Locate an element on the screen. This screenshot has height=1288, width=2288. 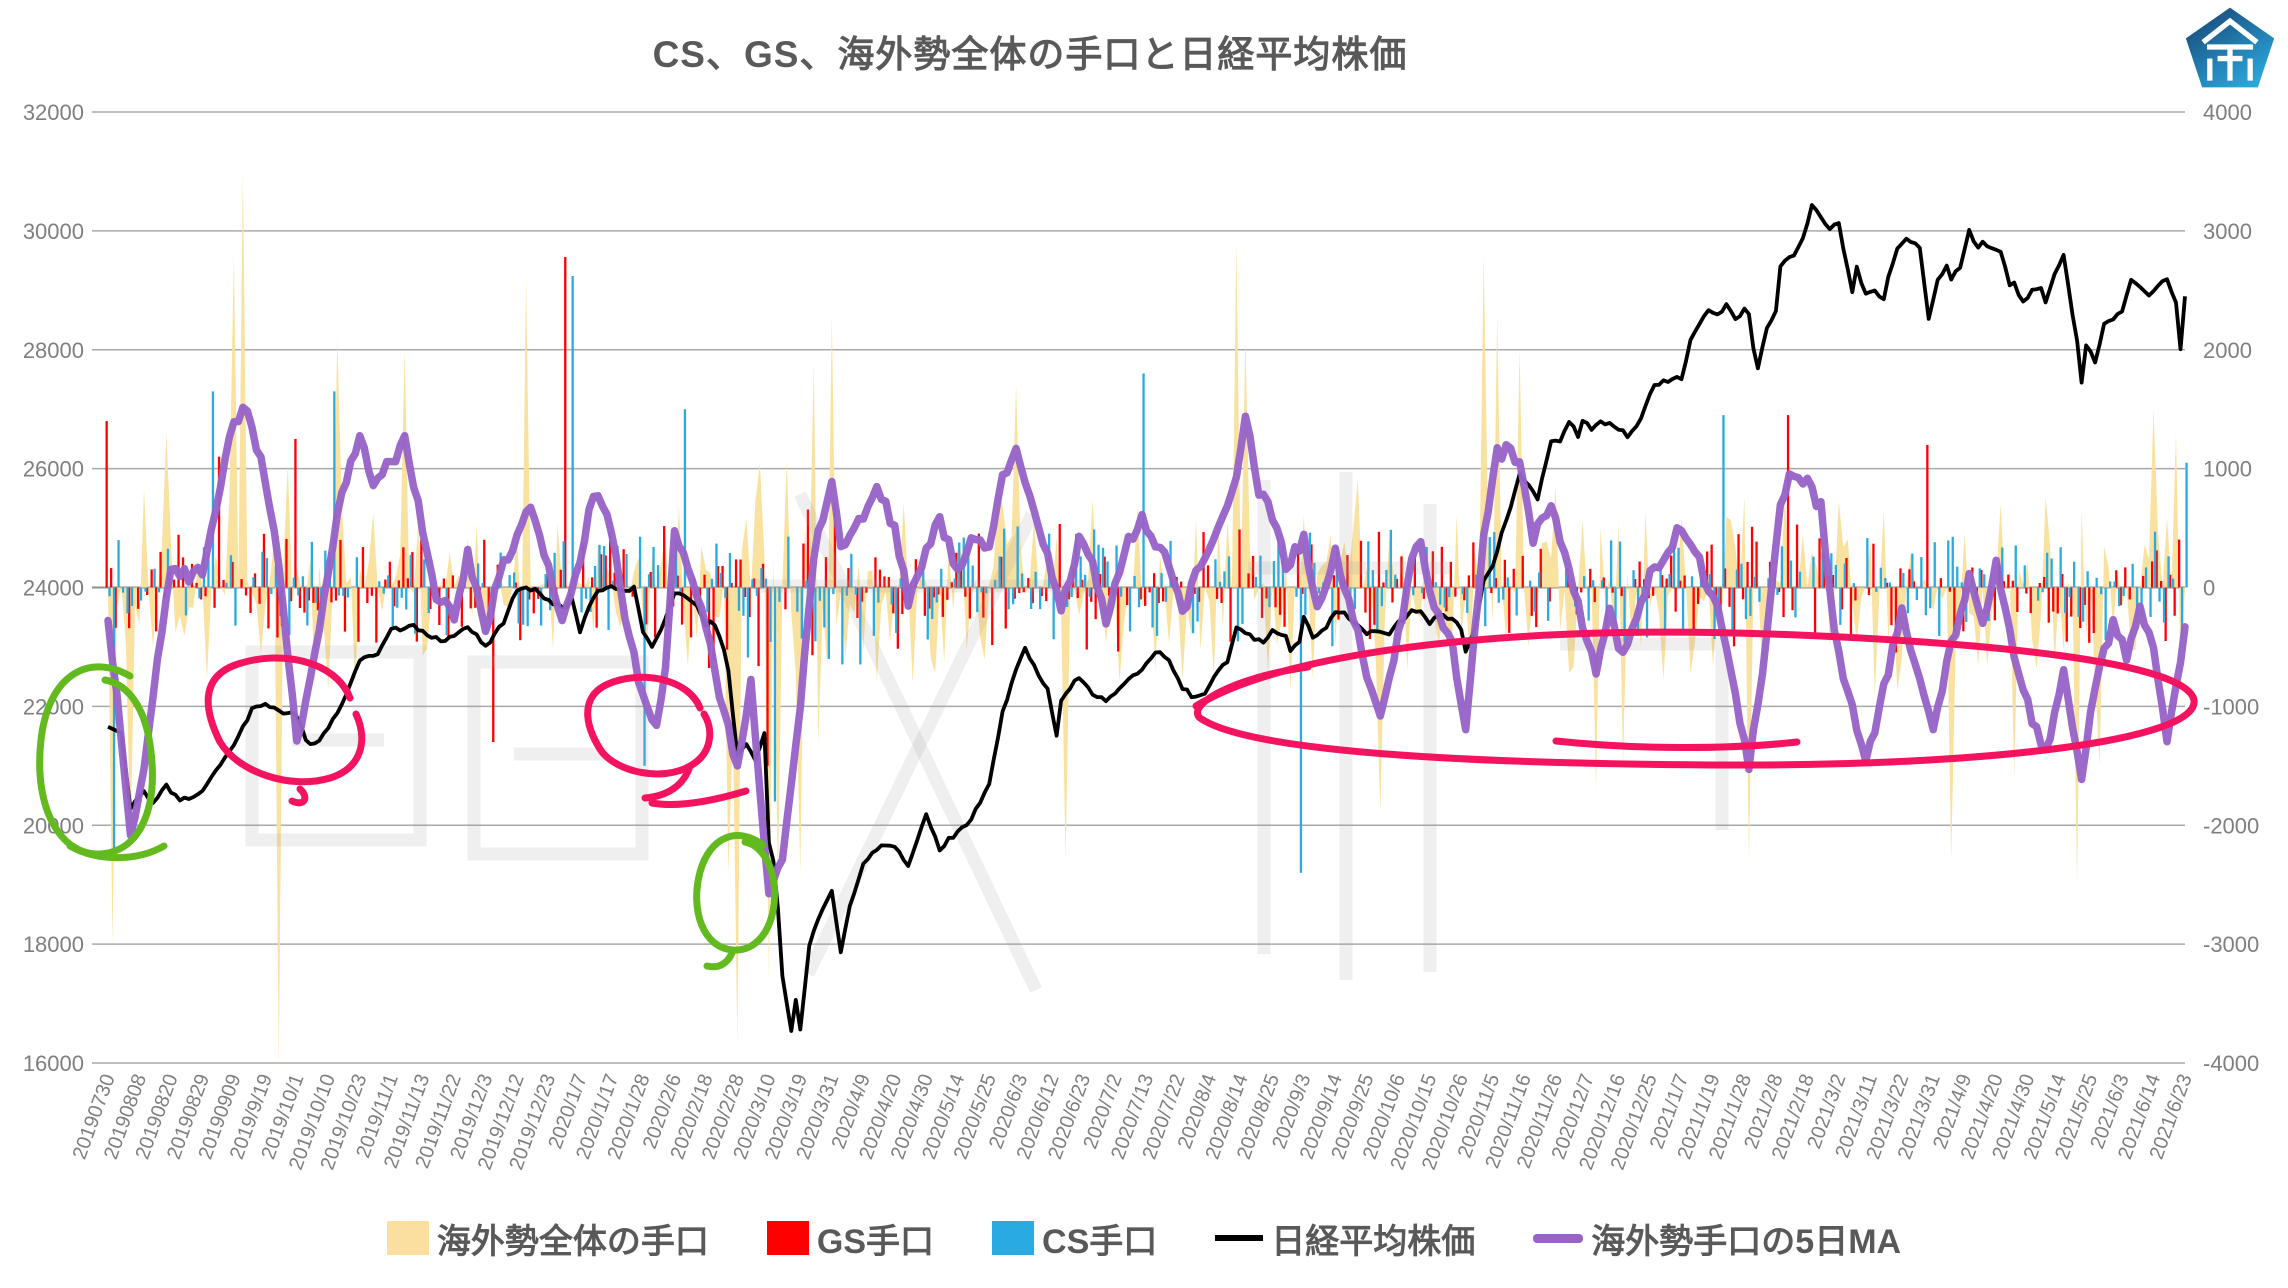
legend-label: GS手口 is located at coordinates (875, 1241).